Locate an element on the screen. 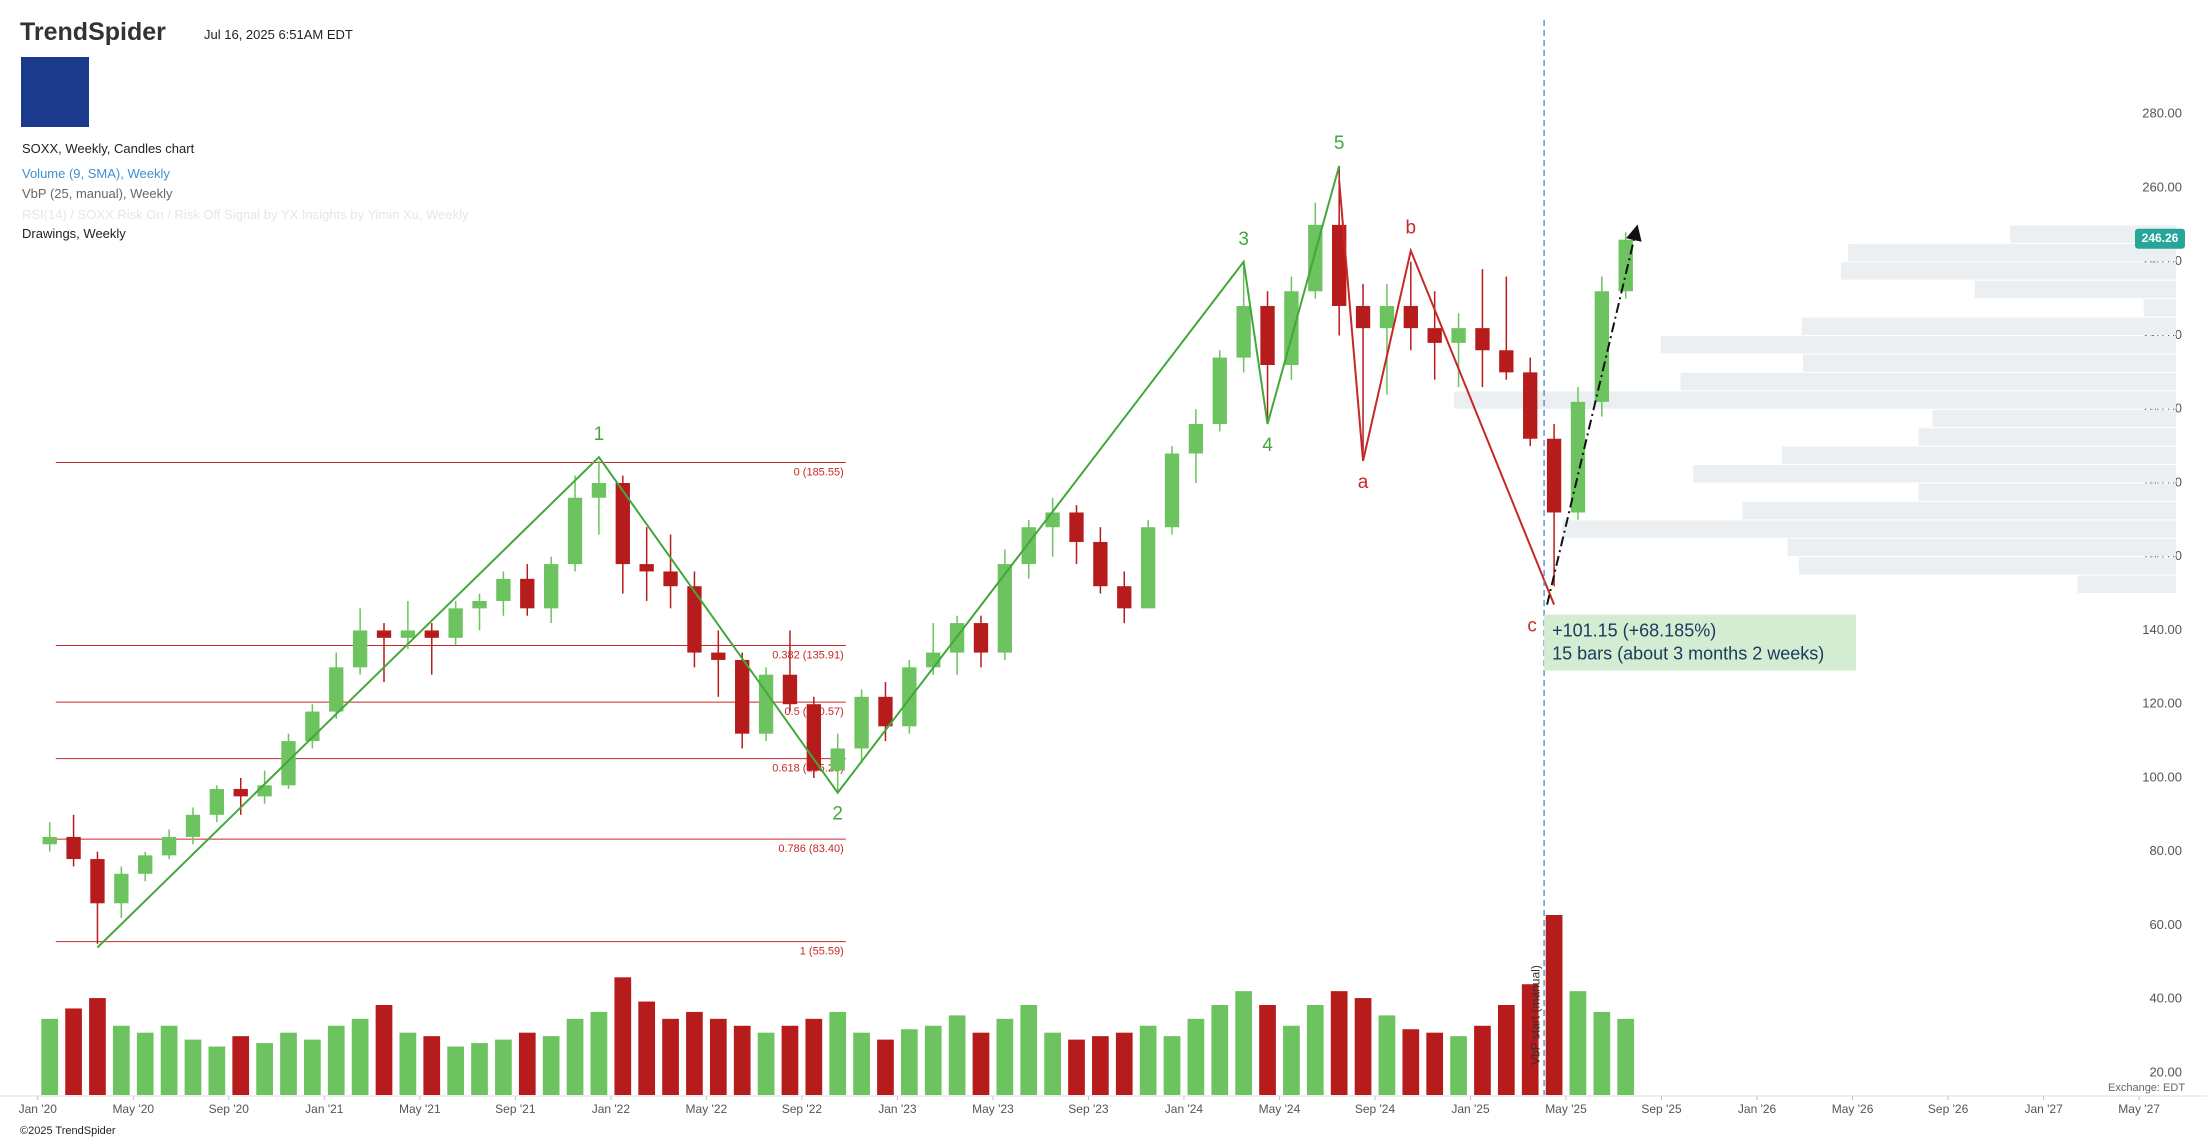 The image size is (2207, 1142). logo is located at coordinates (55, 92).